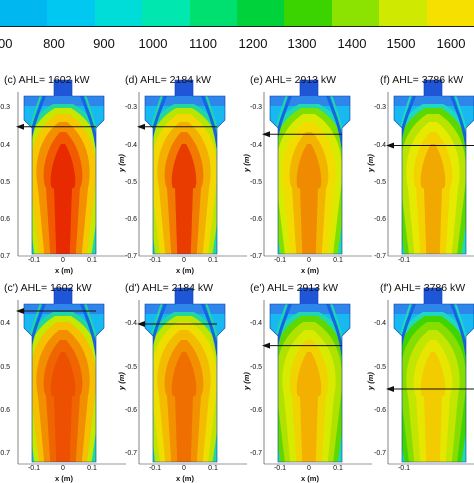 This screenshot has height=483, width=474. What do you see at coordinates (47, 80) in the screenshot?
I see `panel-title: (c) AHL= 1602 kW` at bounding box center [47, 80].